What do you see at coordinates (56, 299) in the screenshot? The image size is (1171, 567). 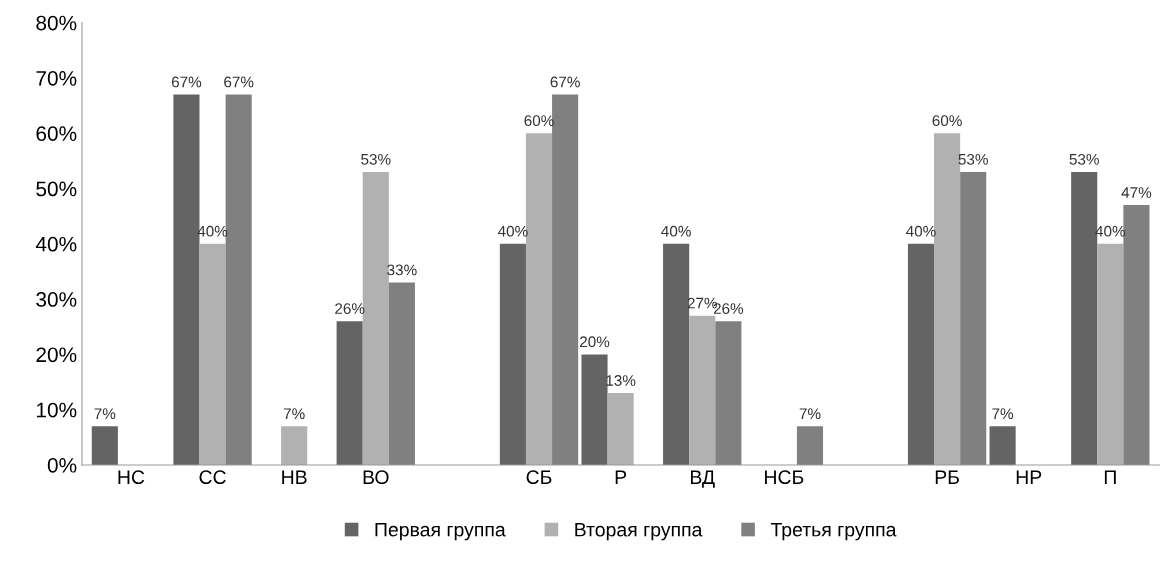 I see `y-tick-label: 30%` at bounding box center [56, 299].